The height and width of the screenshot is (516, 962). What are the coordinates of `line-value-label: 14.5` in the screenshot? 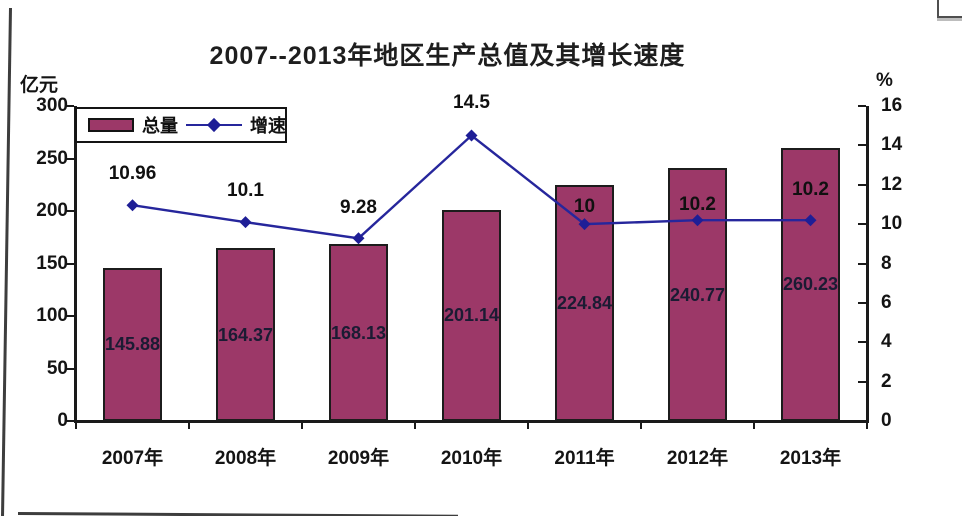 It's located at (471, 102).